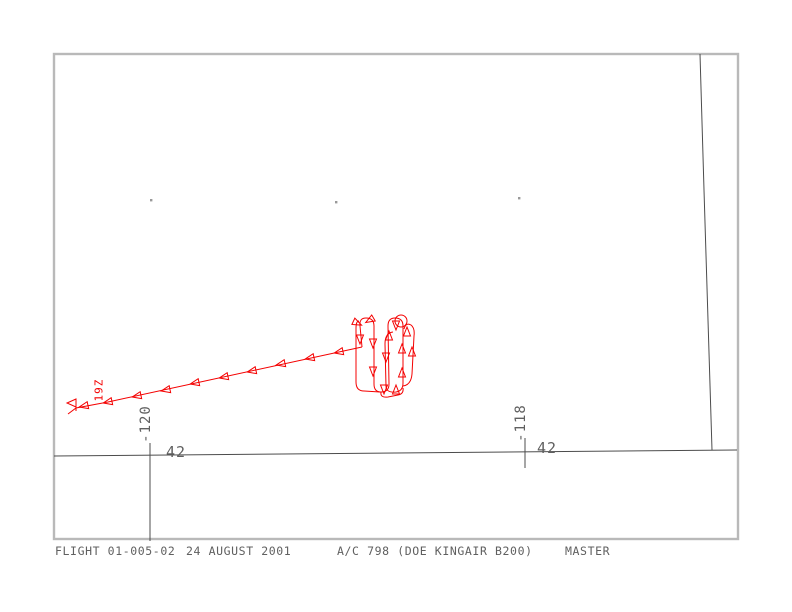 Image resolution: width=792 pixels, height=612 pixels. I want to click on longitude-label-right: -118, so click(521, 423).